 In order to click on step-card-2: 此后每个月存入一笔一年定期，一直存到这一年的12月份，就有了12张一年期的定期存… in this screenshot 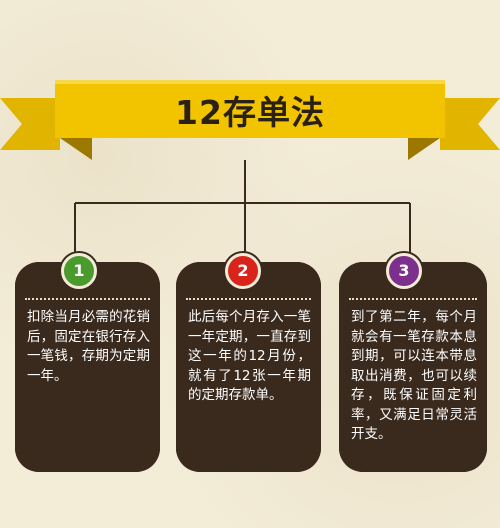, I will do `click(248, 367)`.